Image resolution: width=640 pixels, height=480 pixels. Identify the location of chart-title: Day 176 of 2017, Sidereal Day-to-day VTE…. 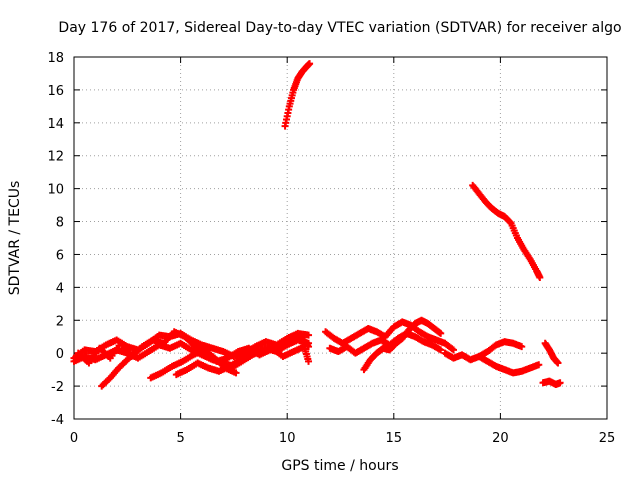
(339, 28).